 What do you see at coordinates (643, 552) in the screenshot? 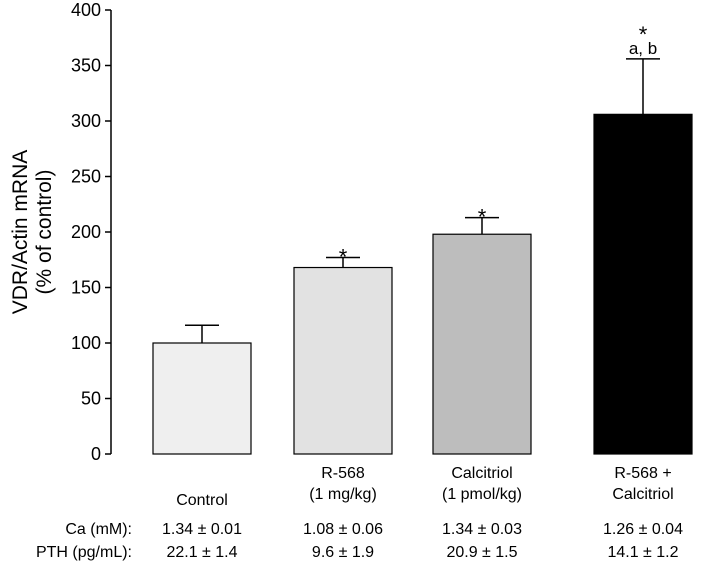
I see `table-cell: 14.1 ± 1.2` at bounding box center [643, 552].